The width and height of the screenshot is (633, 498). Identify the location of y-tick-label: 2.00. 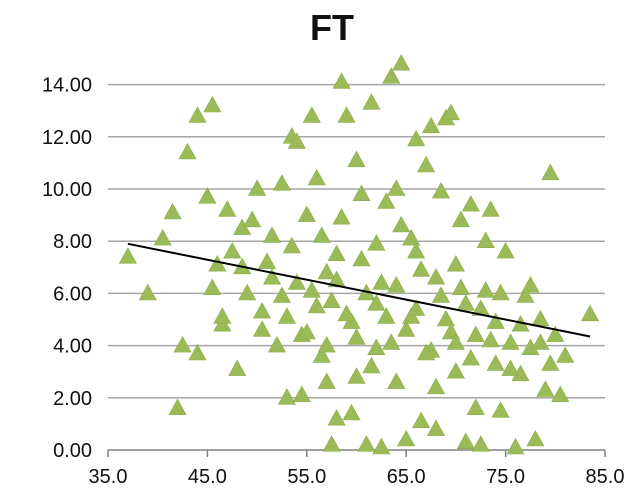
(72, 399).